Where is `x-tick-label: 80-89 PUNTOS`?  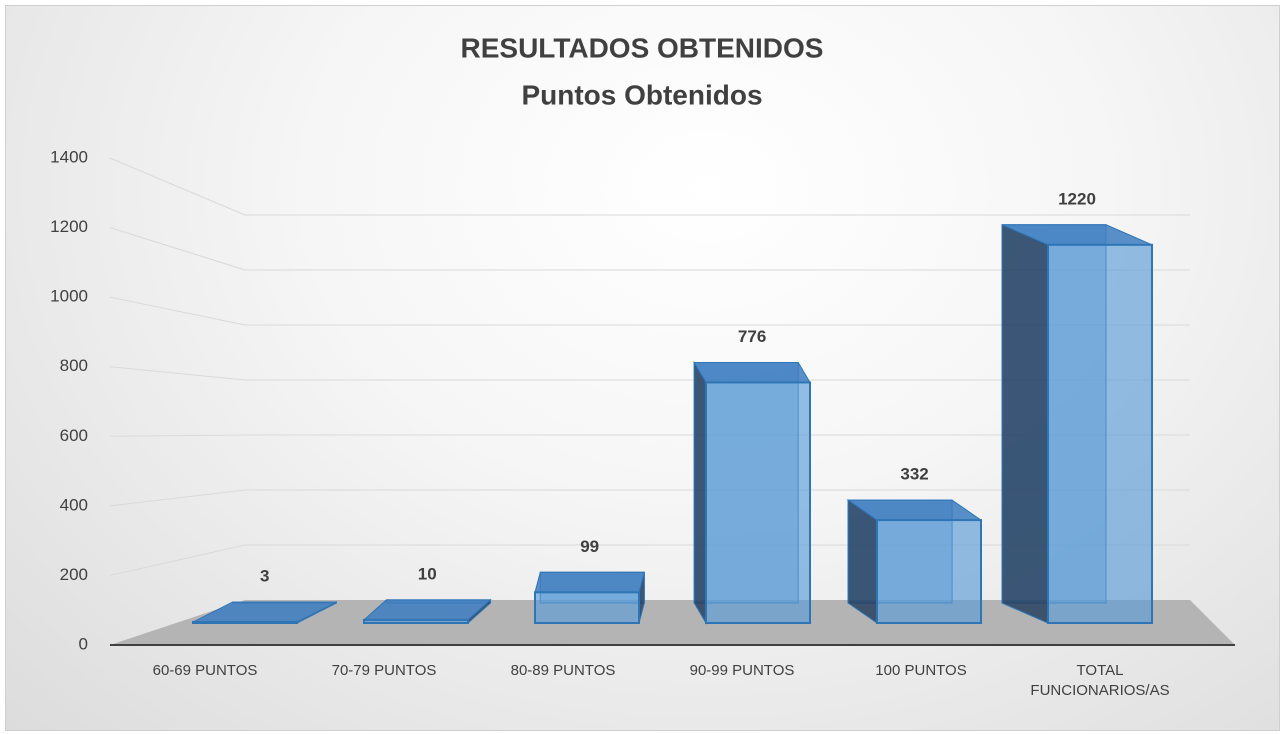 x-tick-label: 80-89 PUNTOS is located at coordinates (563, 670).